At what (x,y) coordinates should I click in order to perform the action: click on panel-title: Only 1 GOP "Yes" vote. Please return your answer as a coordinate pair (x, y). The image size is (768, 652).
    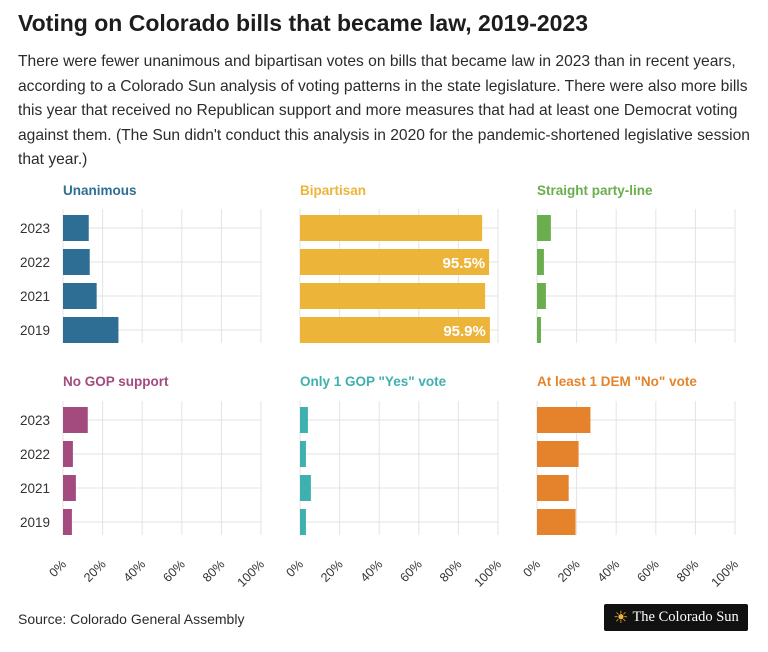
    Looking at the image, I should click on (373, 381).